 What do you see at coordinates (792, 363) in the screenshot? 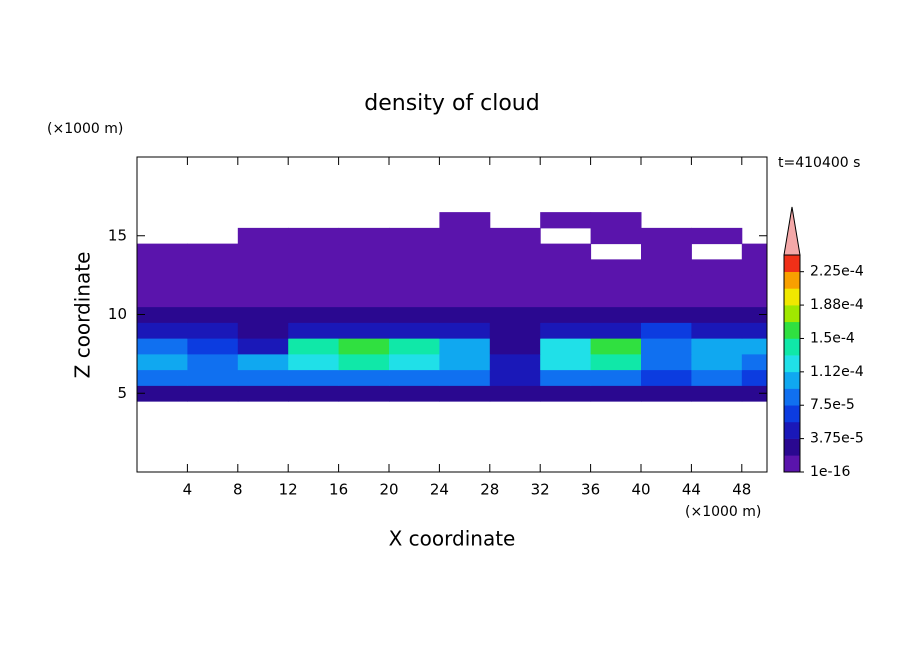
I see `colorbar-frame` at bounding box center [792, 363].